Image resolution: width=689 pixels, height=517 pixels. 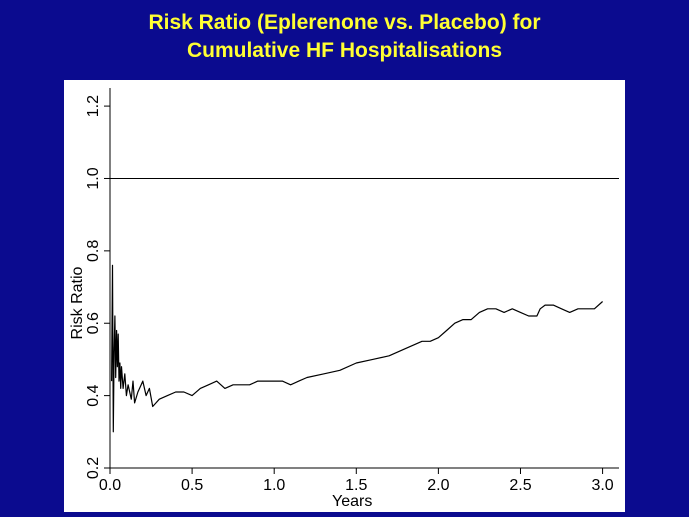 What do you see at coordinates (274, 485) in the screenshot?
I see `x-tick-label: 1.0` at bounding box center [274, 485].